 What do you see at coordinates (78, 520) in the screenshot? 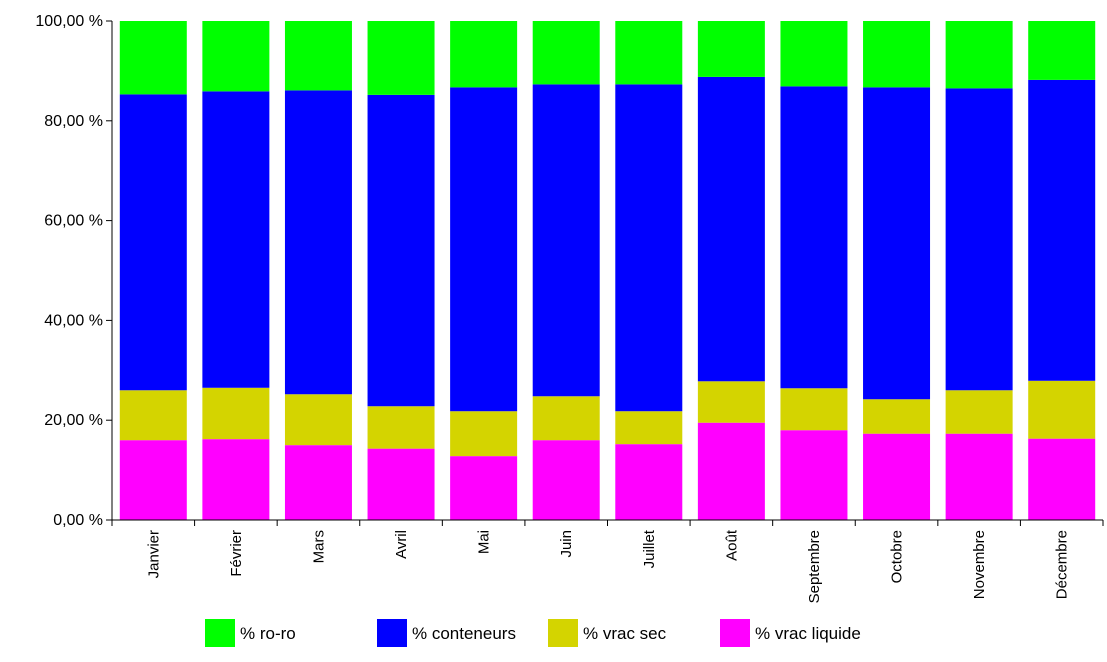
I see `y-tick-label: 0,00 %` at bounding box center [78, 520].